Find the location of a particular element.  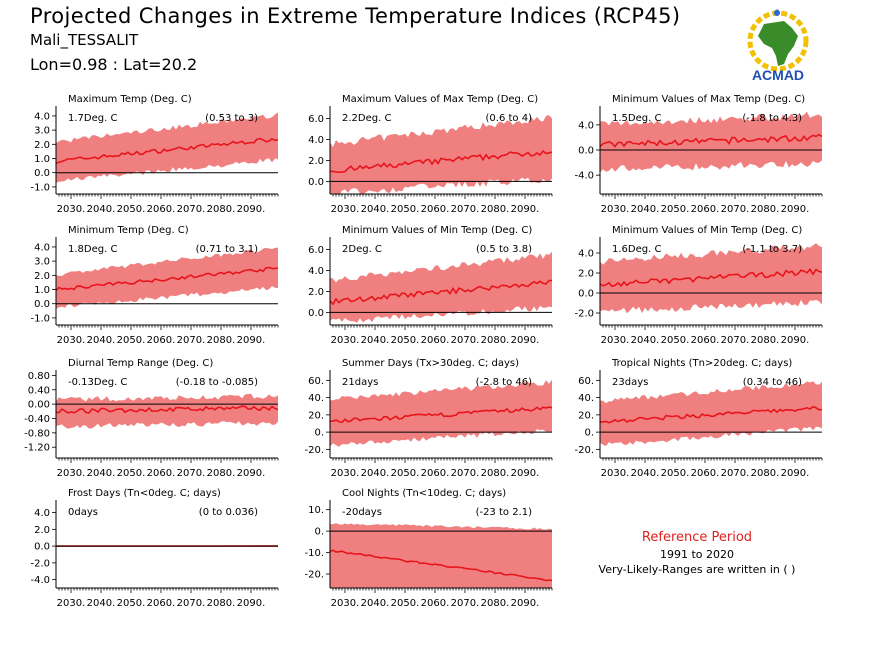

y-tick-label: 40. is located at coordinates (586, 398).